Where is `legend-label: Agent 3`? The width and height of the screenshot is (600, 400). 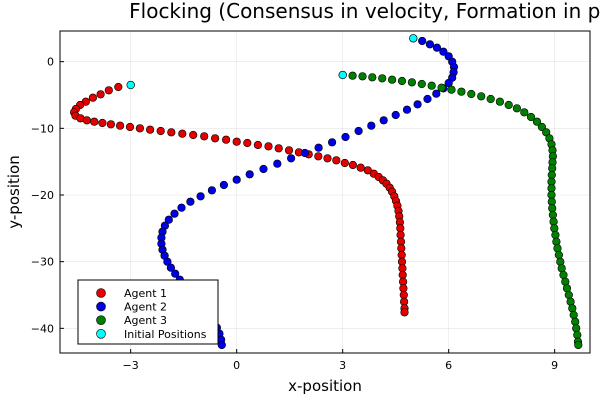
legend-label: Agent 3 is located at coordinates (145, 320).